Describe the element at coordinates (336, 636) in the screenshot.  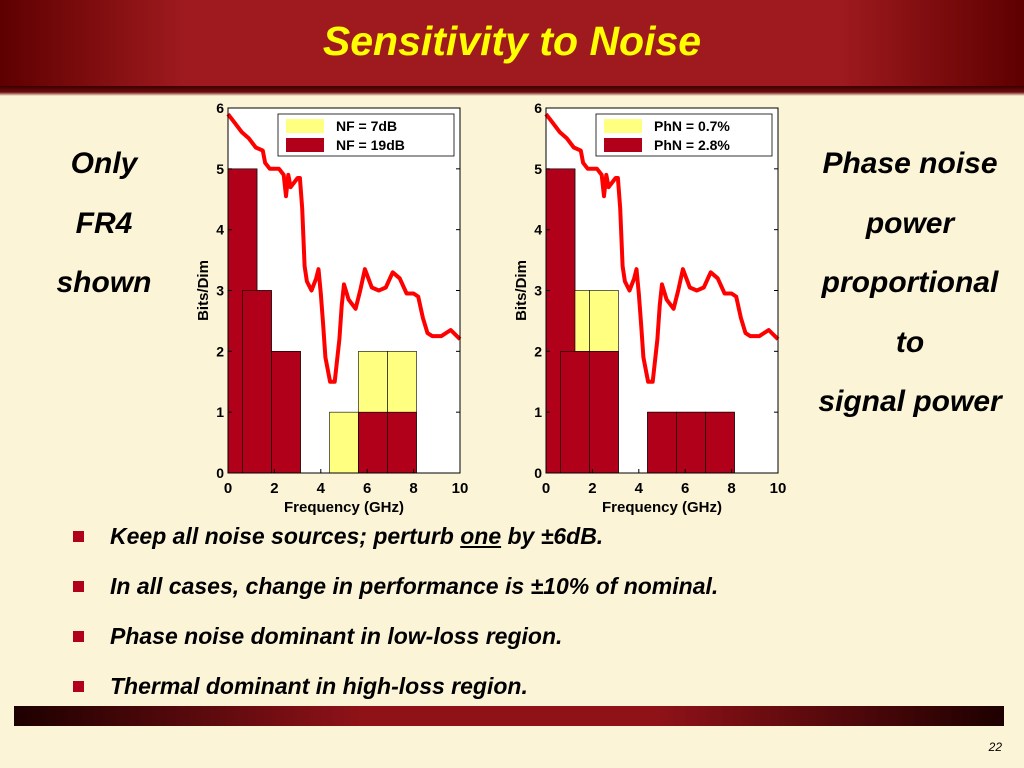
I see `bullet-text: Phase noise dominant in low-loss region.` at that location.